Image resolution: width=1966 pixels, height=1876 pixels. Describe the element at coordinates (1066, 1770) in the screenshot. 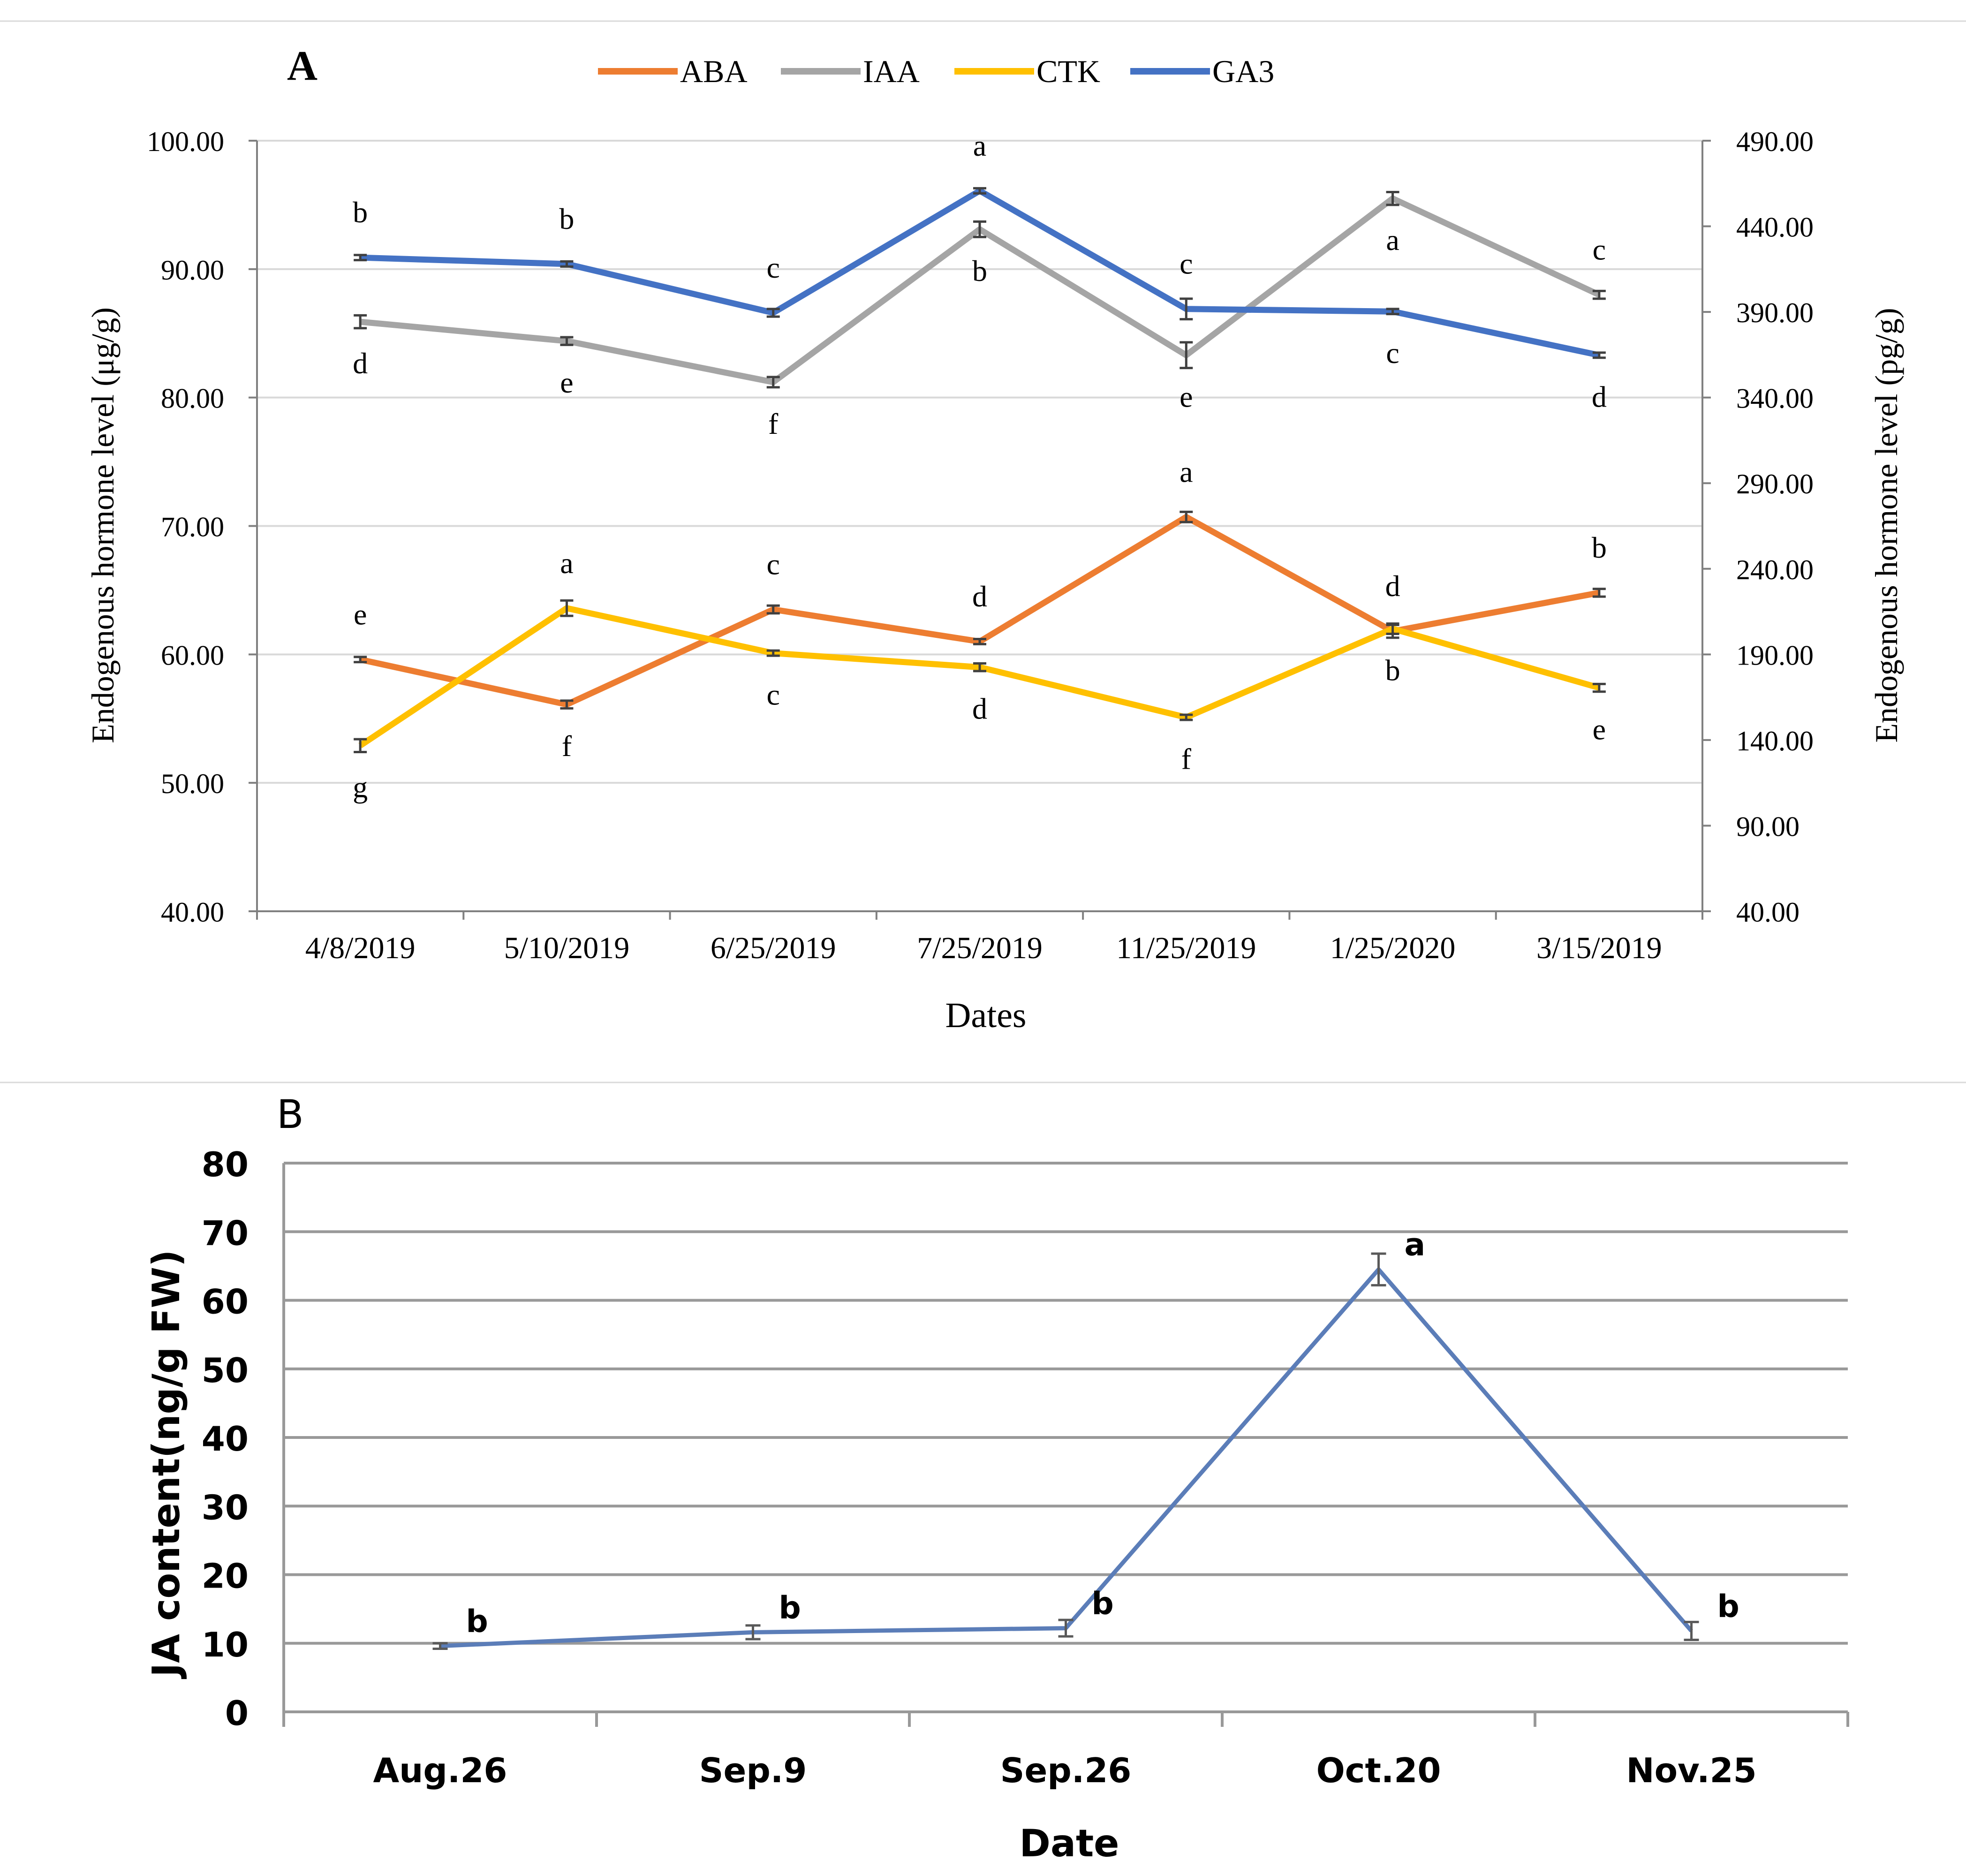

I see `x-tick-label-sep-26: Sep.26` at that location.